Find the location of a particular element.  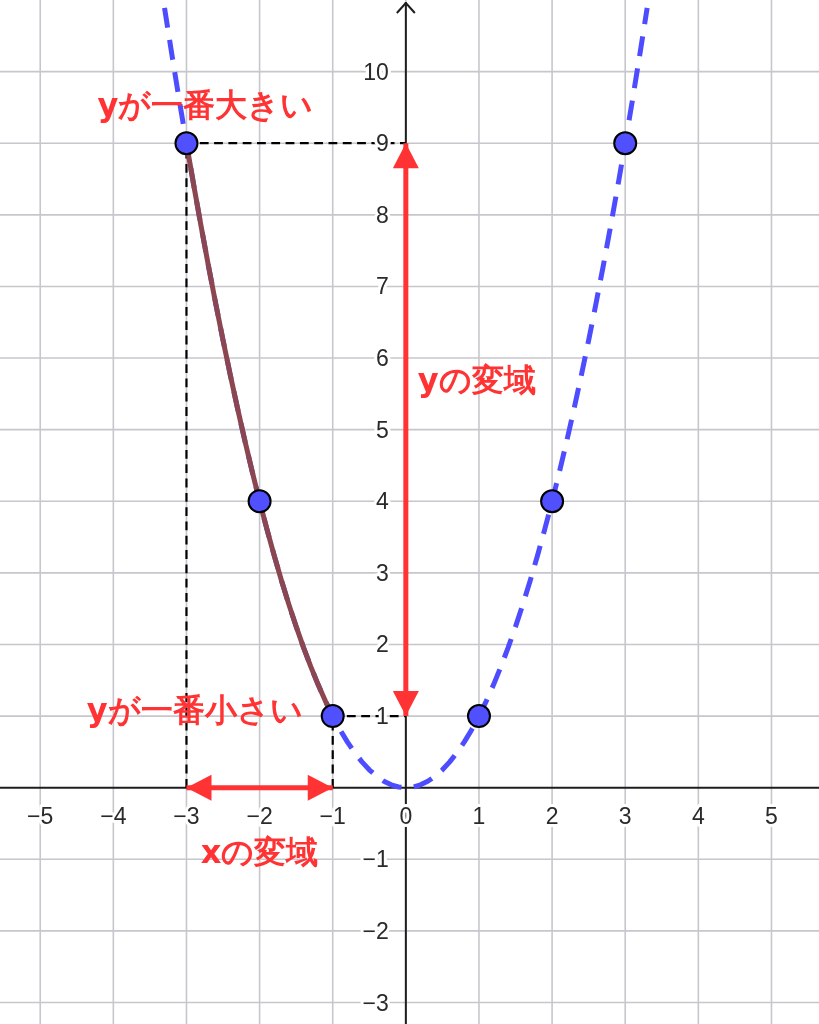

y-tick-label: −2 is located at coordinates (375, 930).